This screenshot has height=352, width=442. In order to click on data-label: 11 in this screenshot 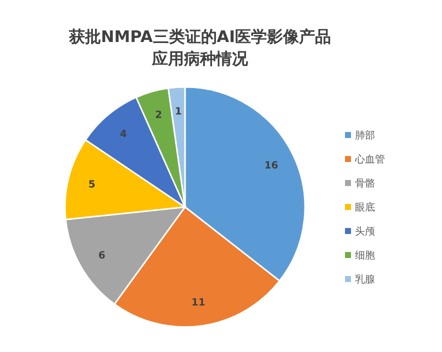, I will do `click(198, 303)`.